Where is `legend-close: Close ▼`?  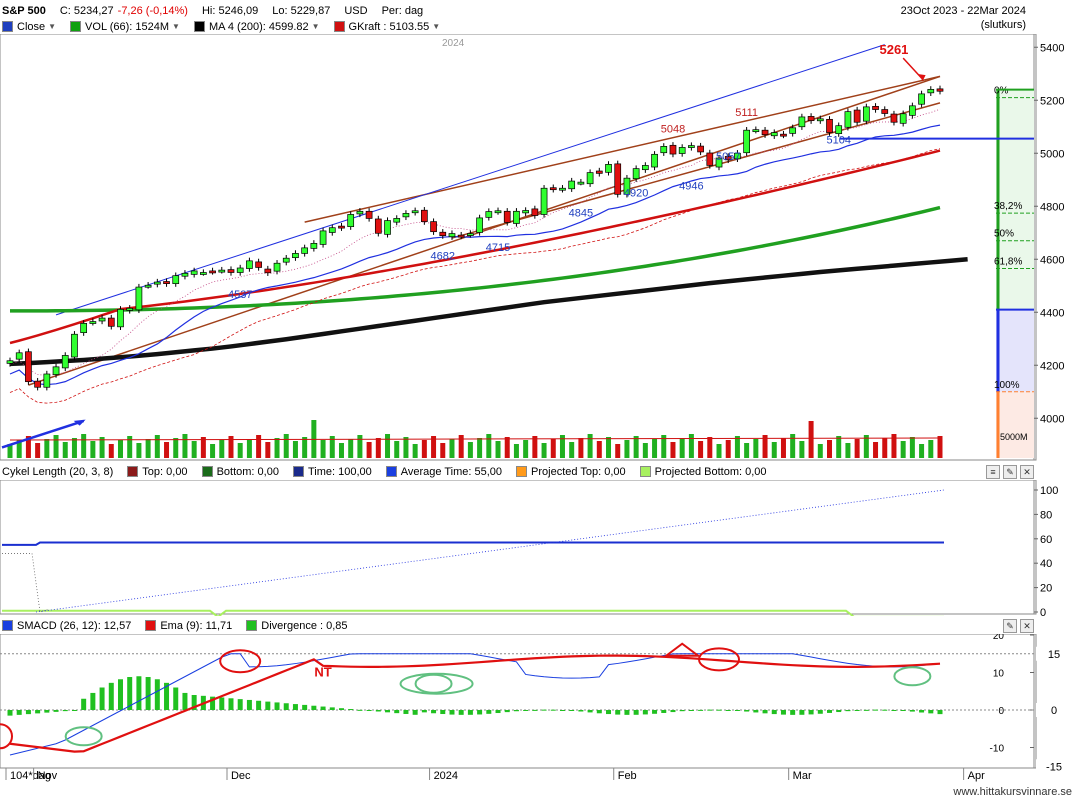 legend-close: Close ▼ is located at coordinates (29, 27).